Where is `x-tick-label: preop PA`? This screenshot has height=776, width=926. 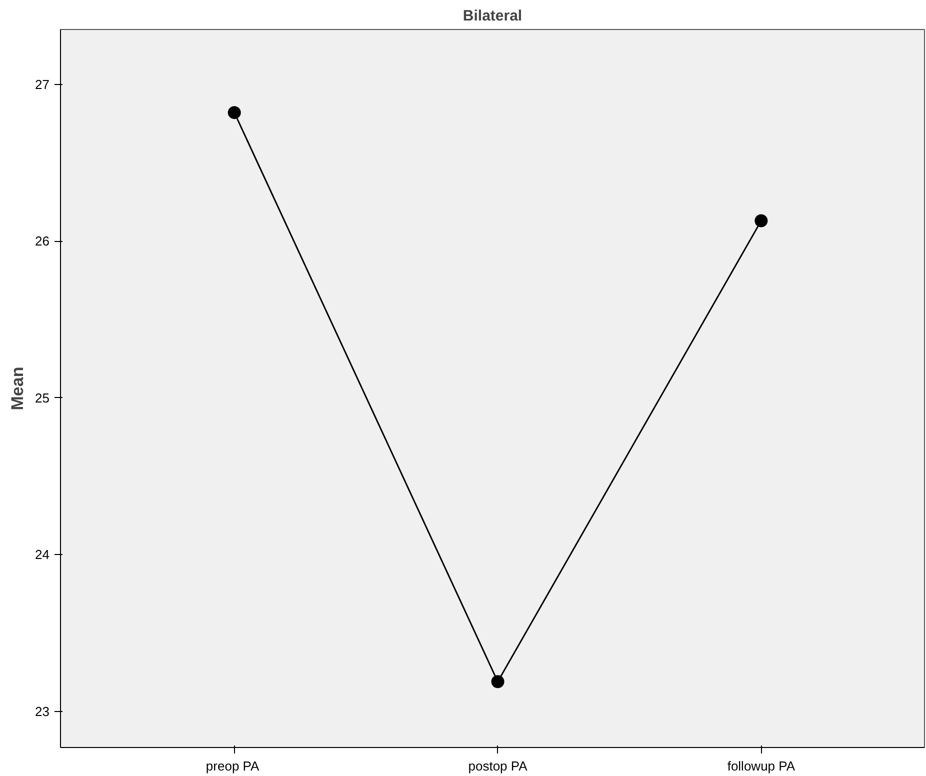 x-tick-label: preop PA is located at coordinates (233, 766).